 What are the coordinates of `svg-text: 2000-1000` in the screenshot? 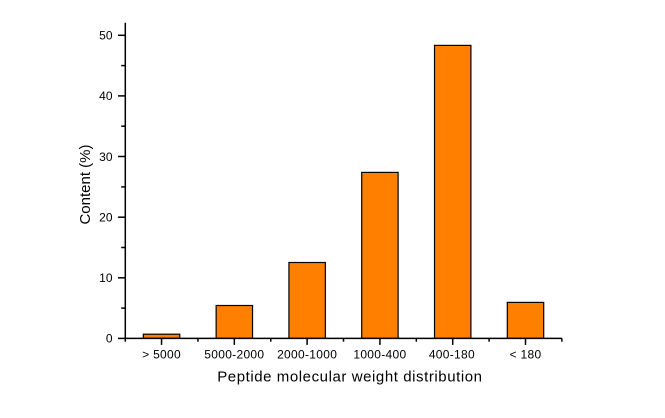 It's located at (307, 355).